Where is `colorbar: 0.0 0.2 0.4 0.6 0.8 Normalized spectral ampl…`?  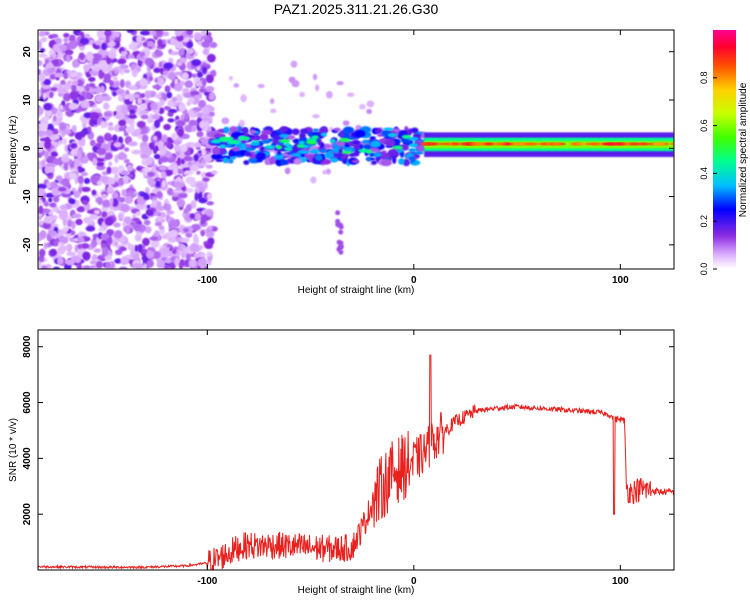 colorbar: 0.0 0.2 0.4 0.6 0.8 Normalized spectral ampl… is located at coordinates (724, 152).